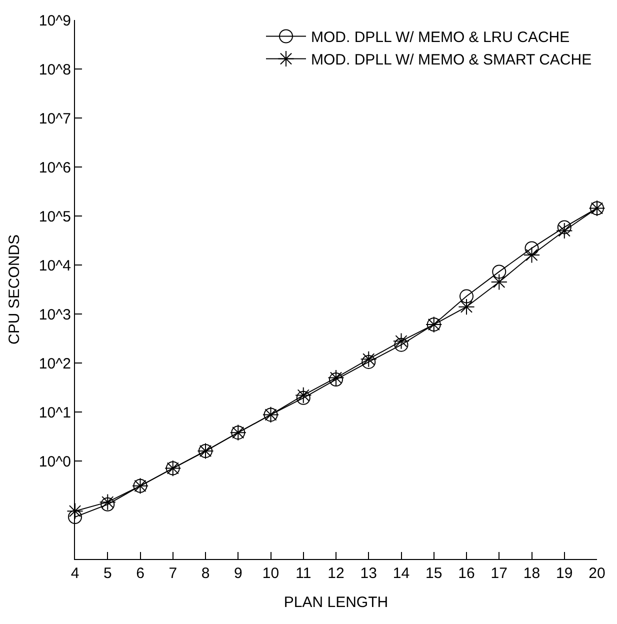 This screenshot has height=624, width=617. What do you see at coordinates (336, 573) in the screenshot?
I see `x-tick-label: 12` at bounding box center [336, 573].